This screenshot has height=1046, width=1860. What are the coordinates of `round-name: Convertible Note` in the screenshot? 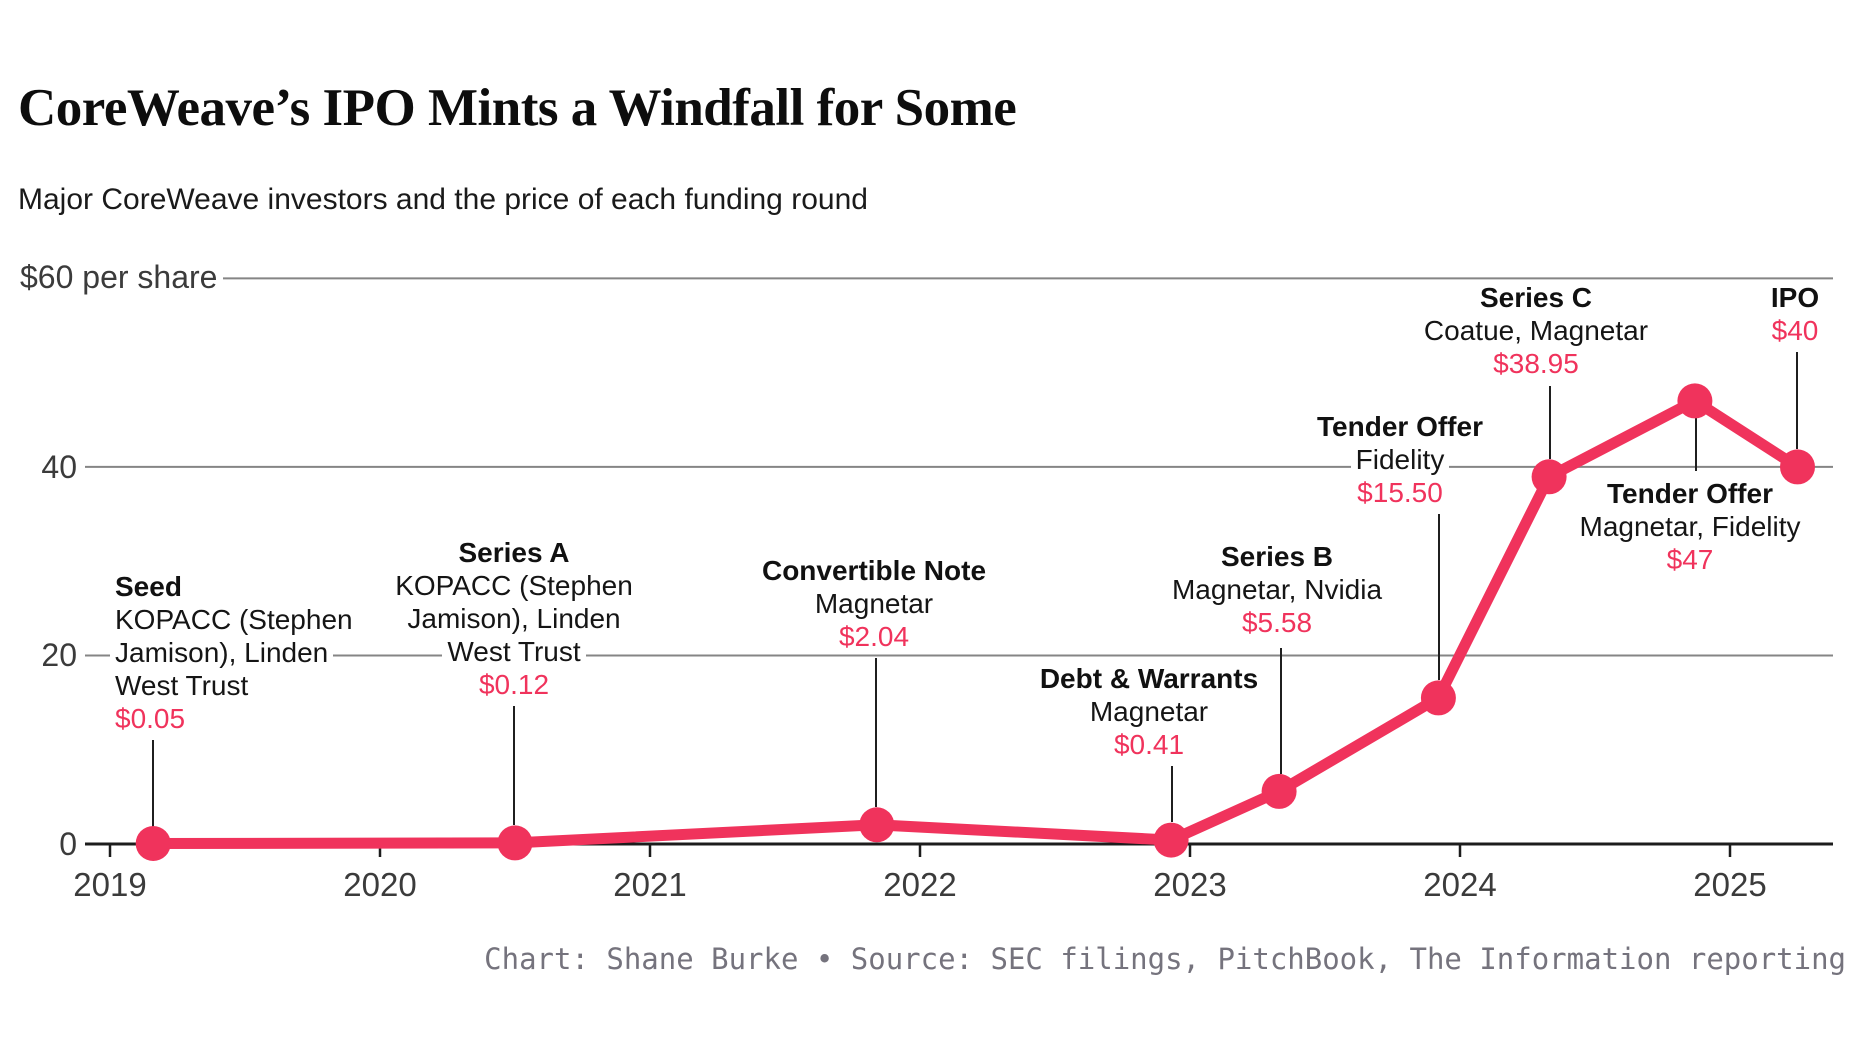 It's located at (874, 570).